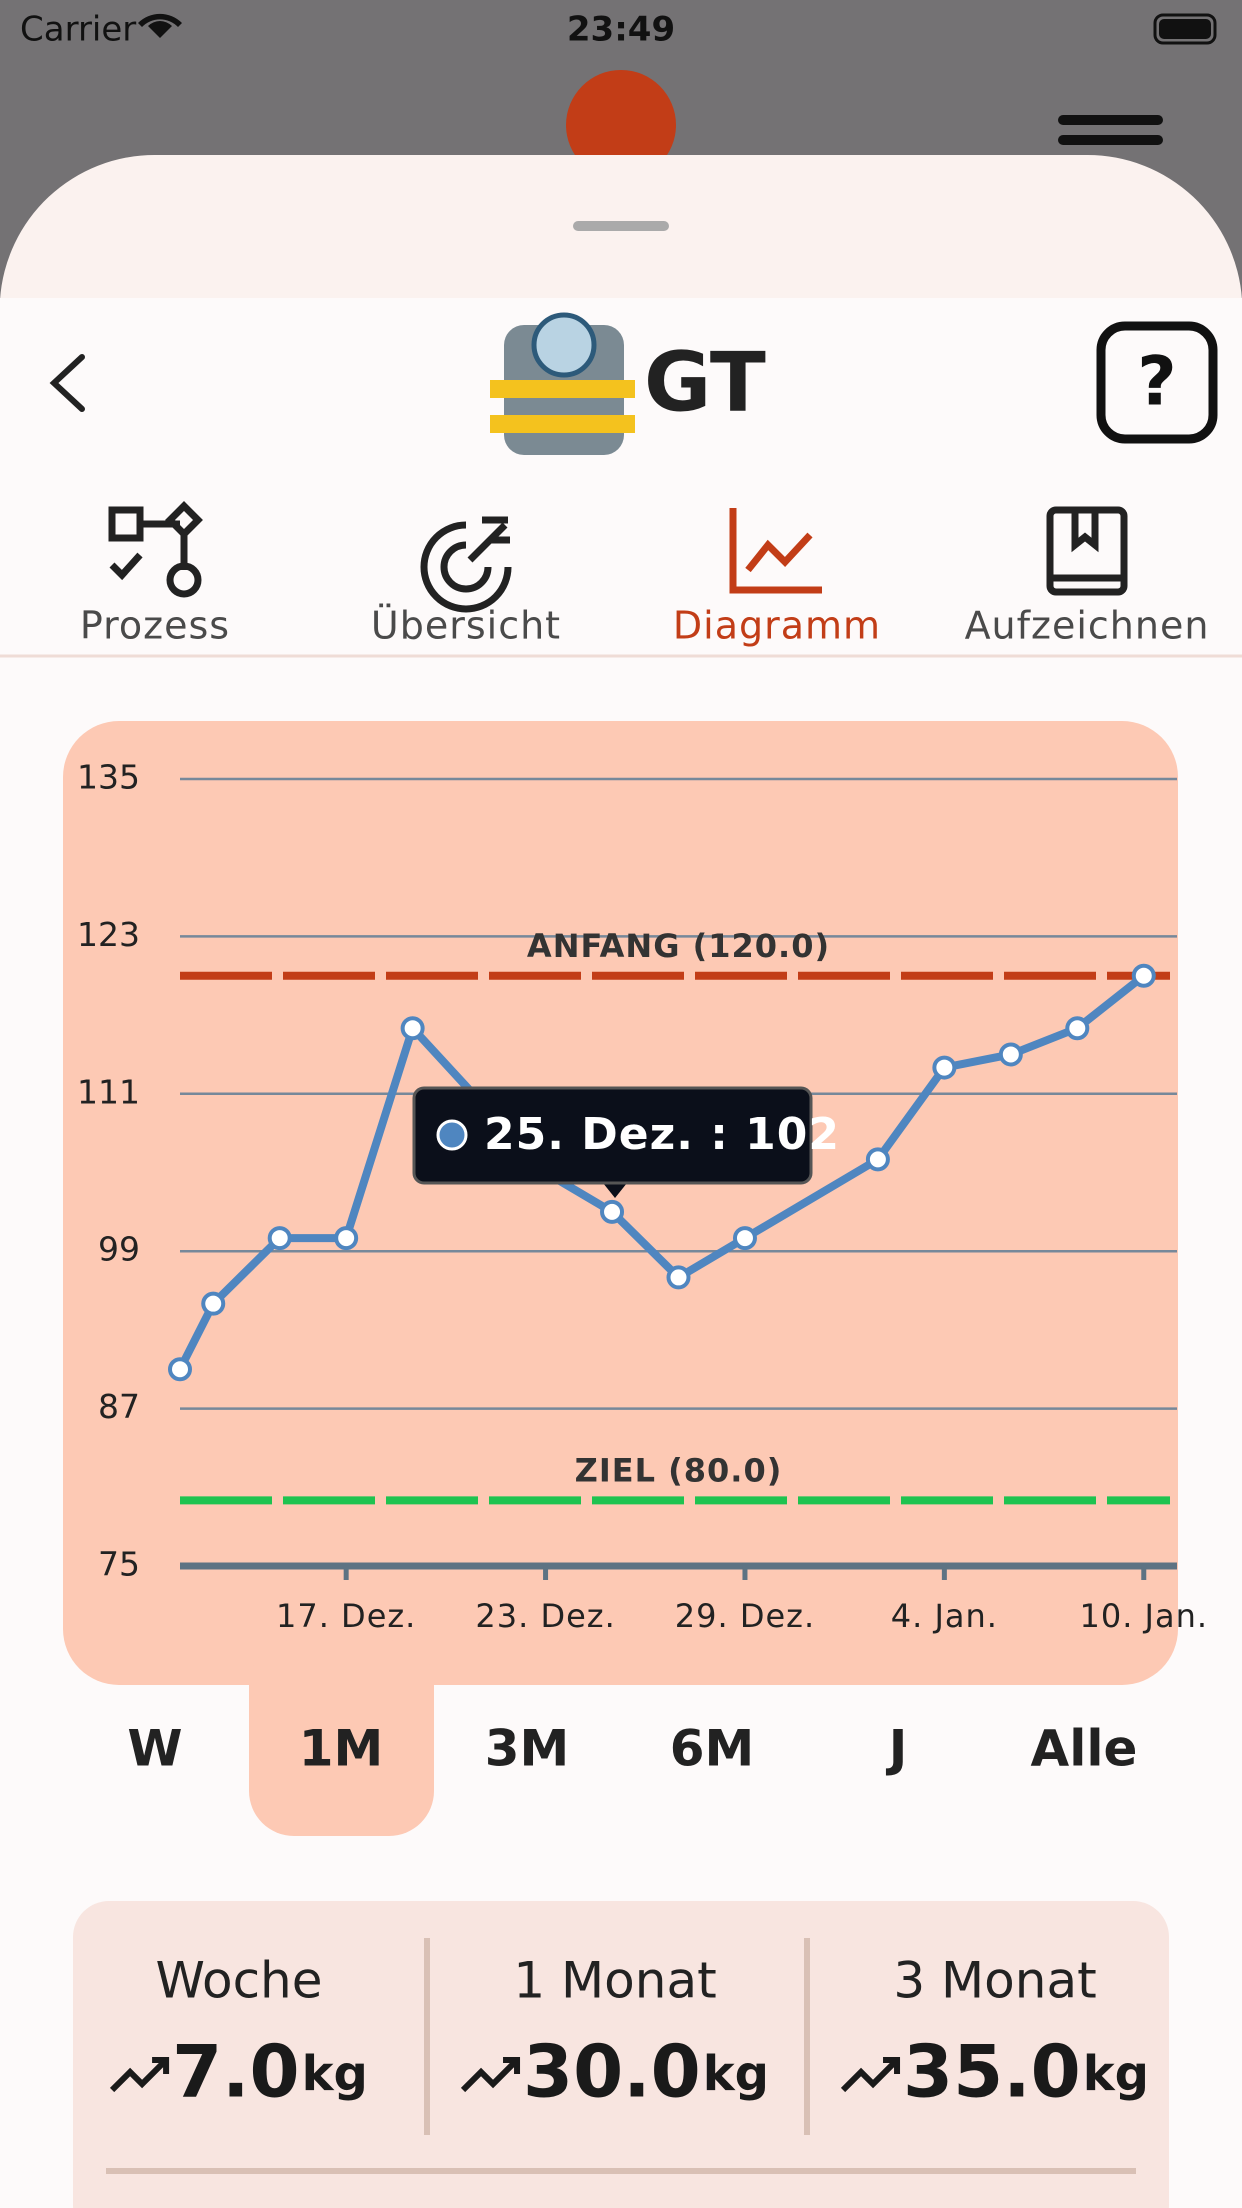 The image size is (1242, 2208). I want to click on battery-level, so click(1185, 29).